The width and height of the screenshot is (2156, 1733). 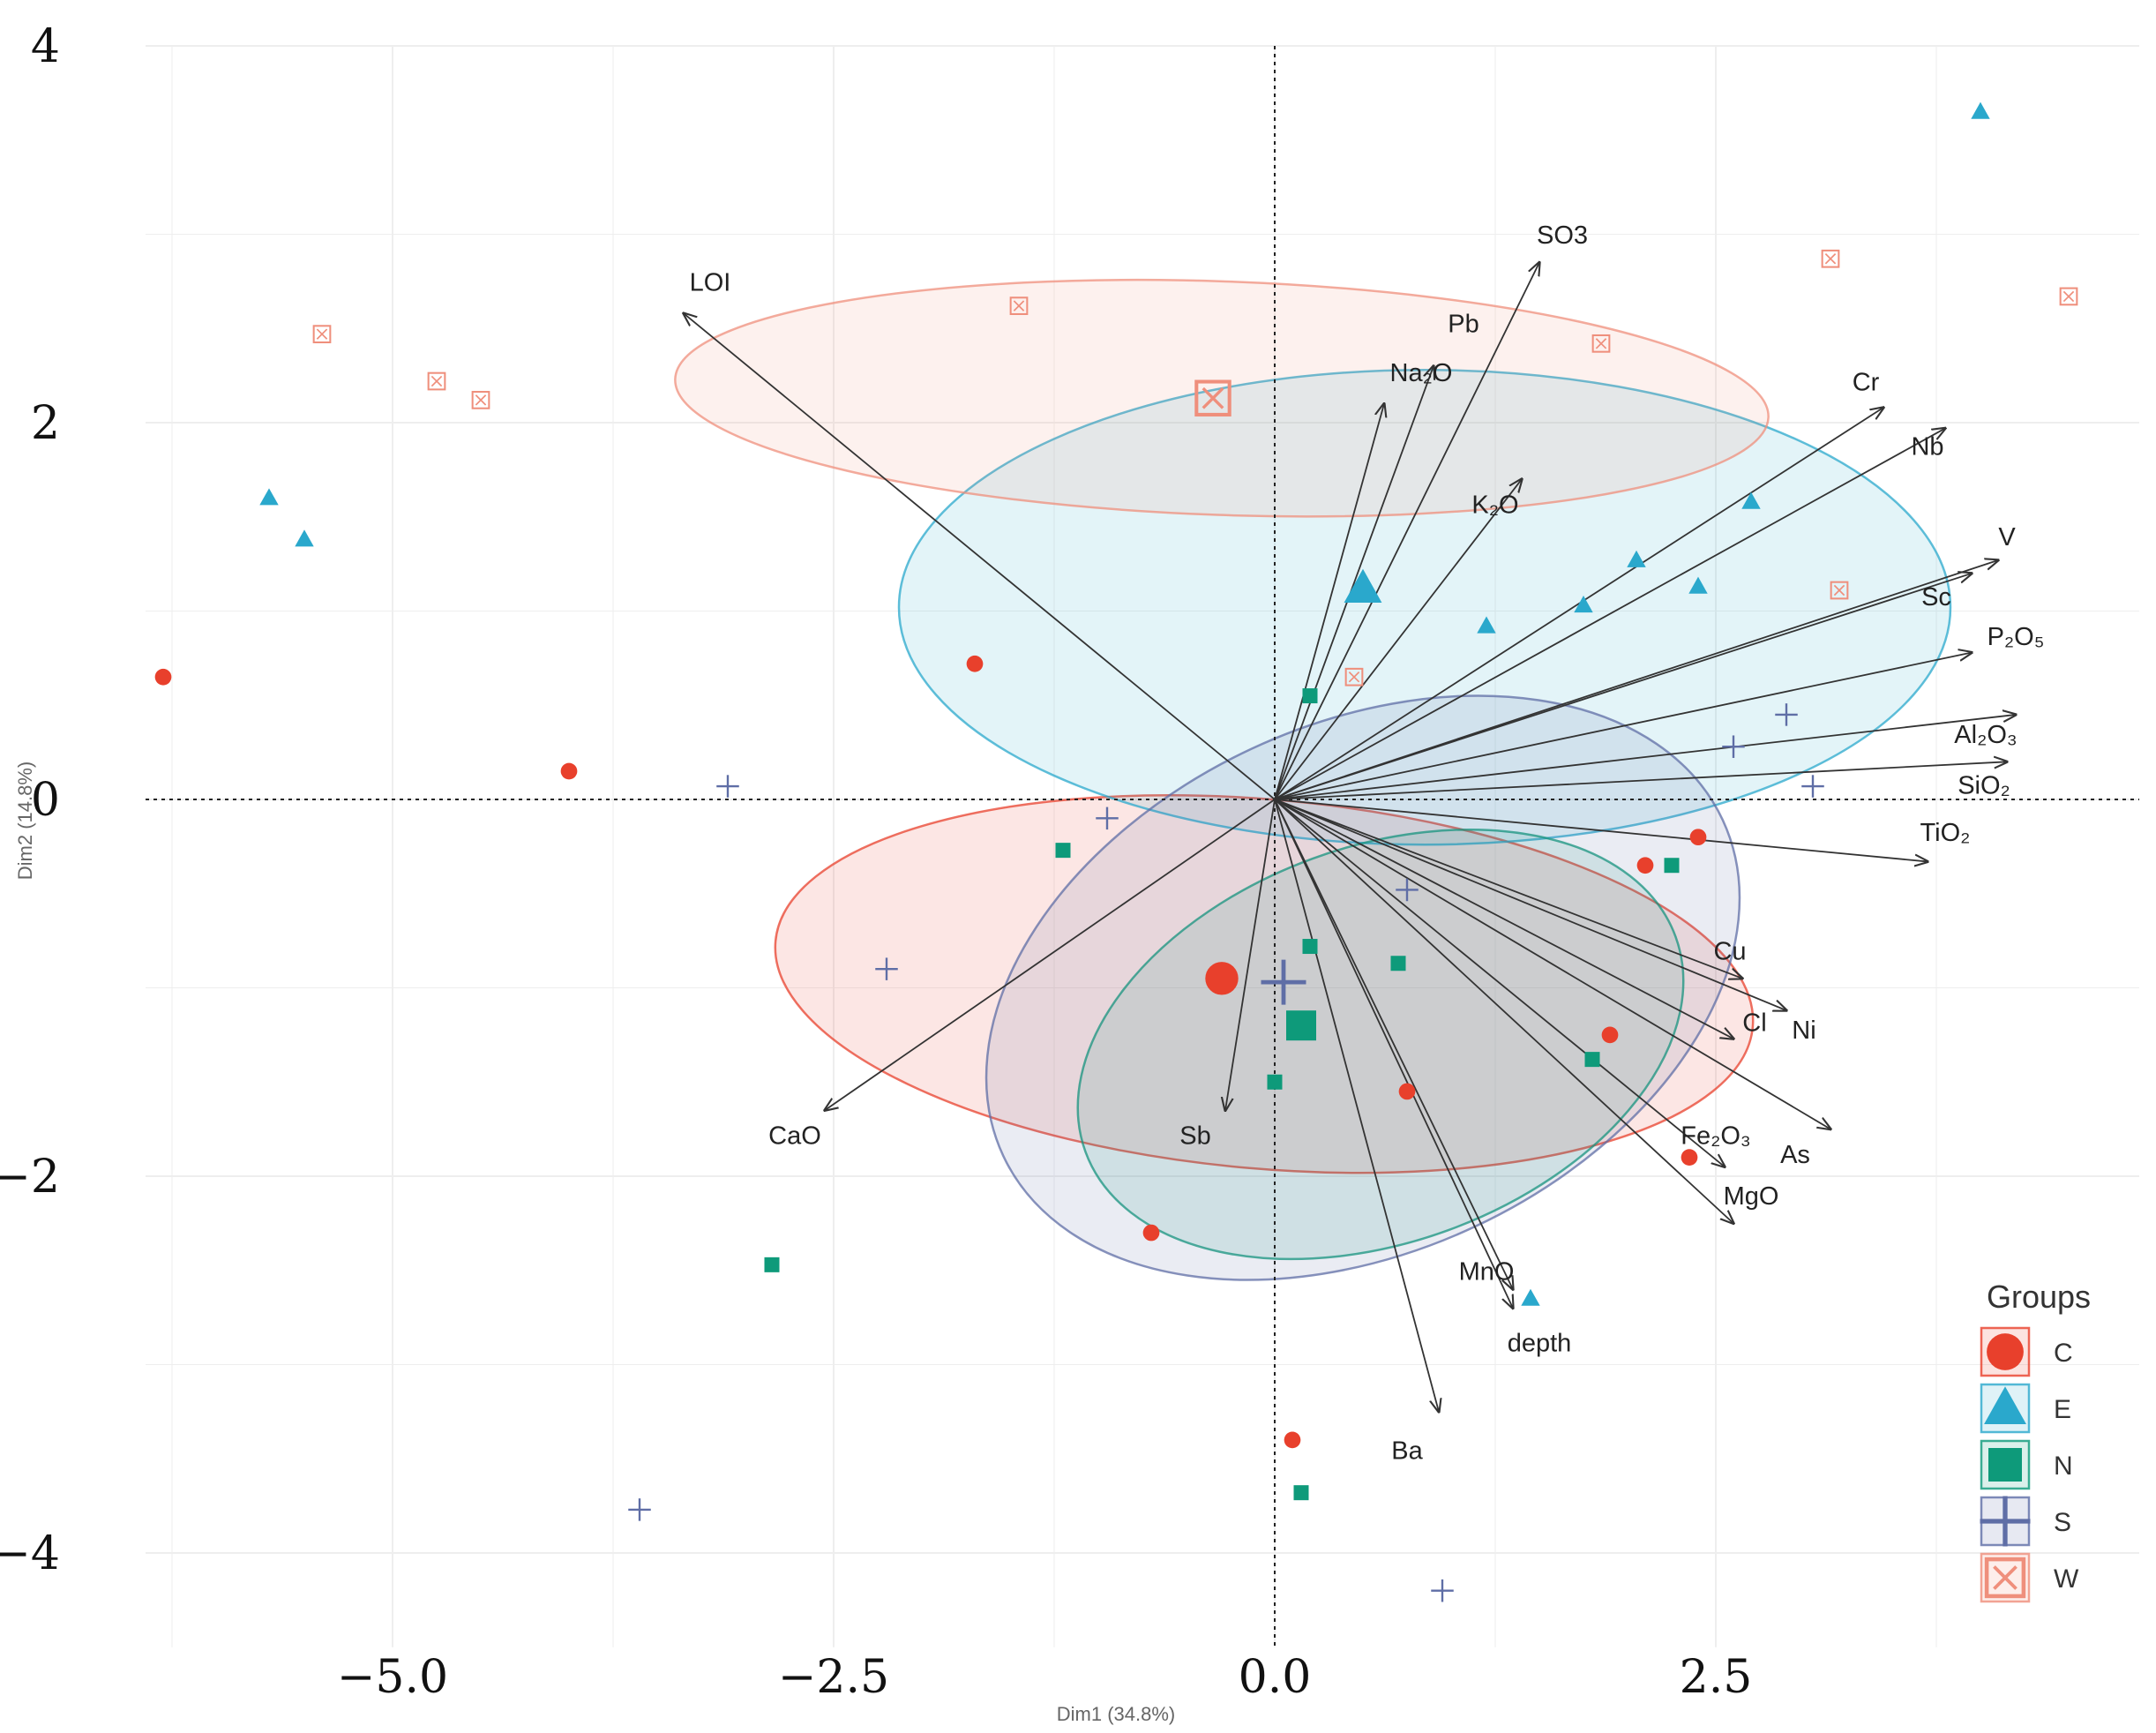 I want to click on arrow-Al₂O₃, so click(x=1645, y=757).